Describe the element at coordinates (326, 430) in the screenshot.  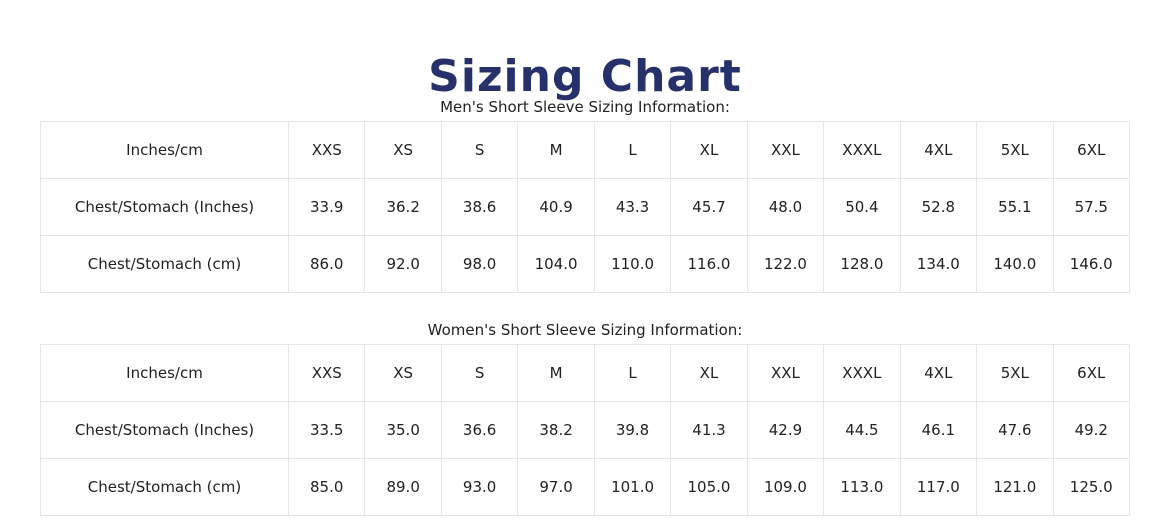
I see `value-cell: 33.5` at that location.